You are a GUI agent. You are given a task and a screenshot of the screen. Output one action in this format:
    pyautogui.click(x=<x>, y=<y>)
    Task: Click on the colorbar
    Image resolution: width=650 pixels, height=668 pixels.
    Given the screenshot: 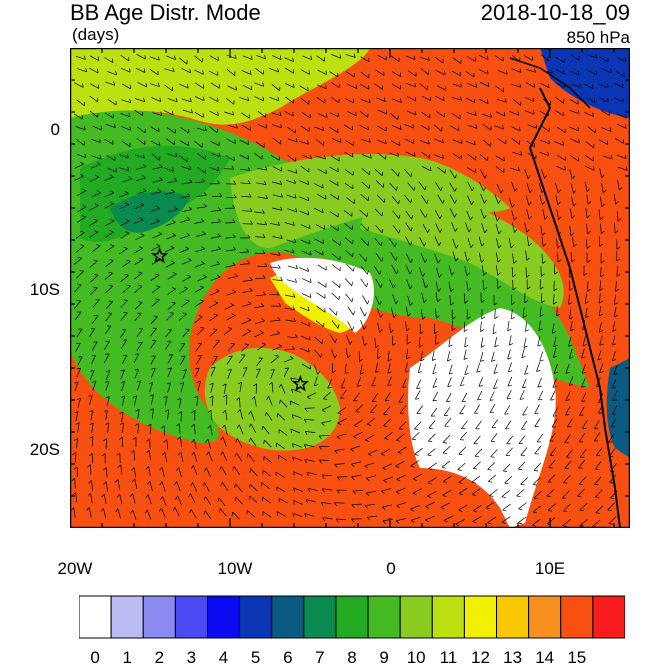 What is the action you would take?
    pyautogui.click(x=352, y=617)
    